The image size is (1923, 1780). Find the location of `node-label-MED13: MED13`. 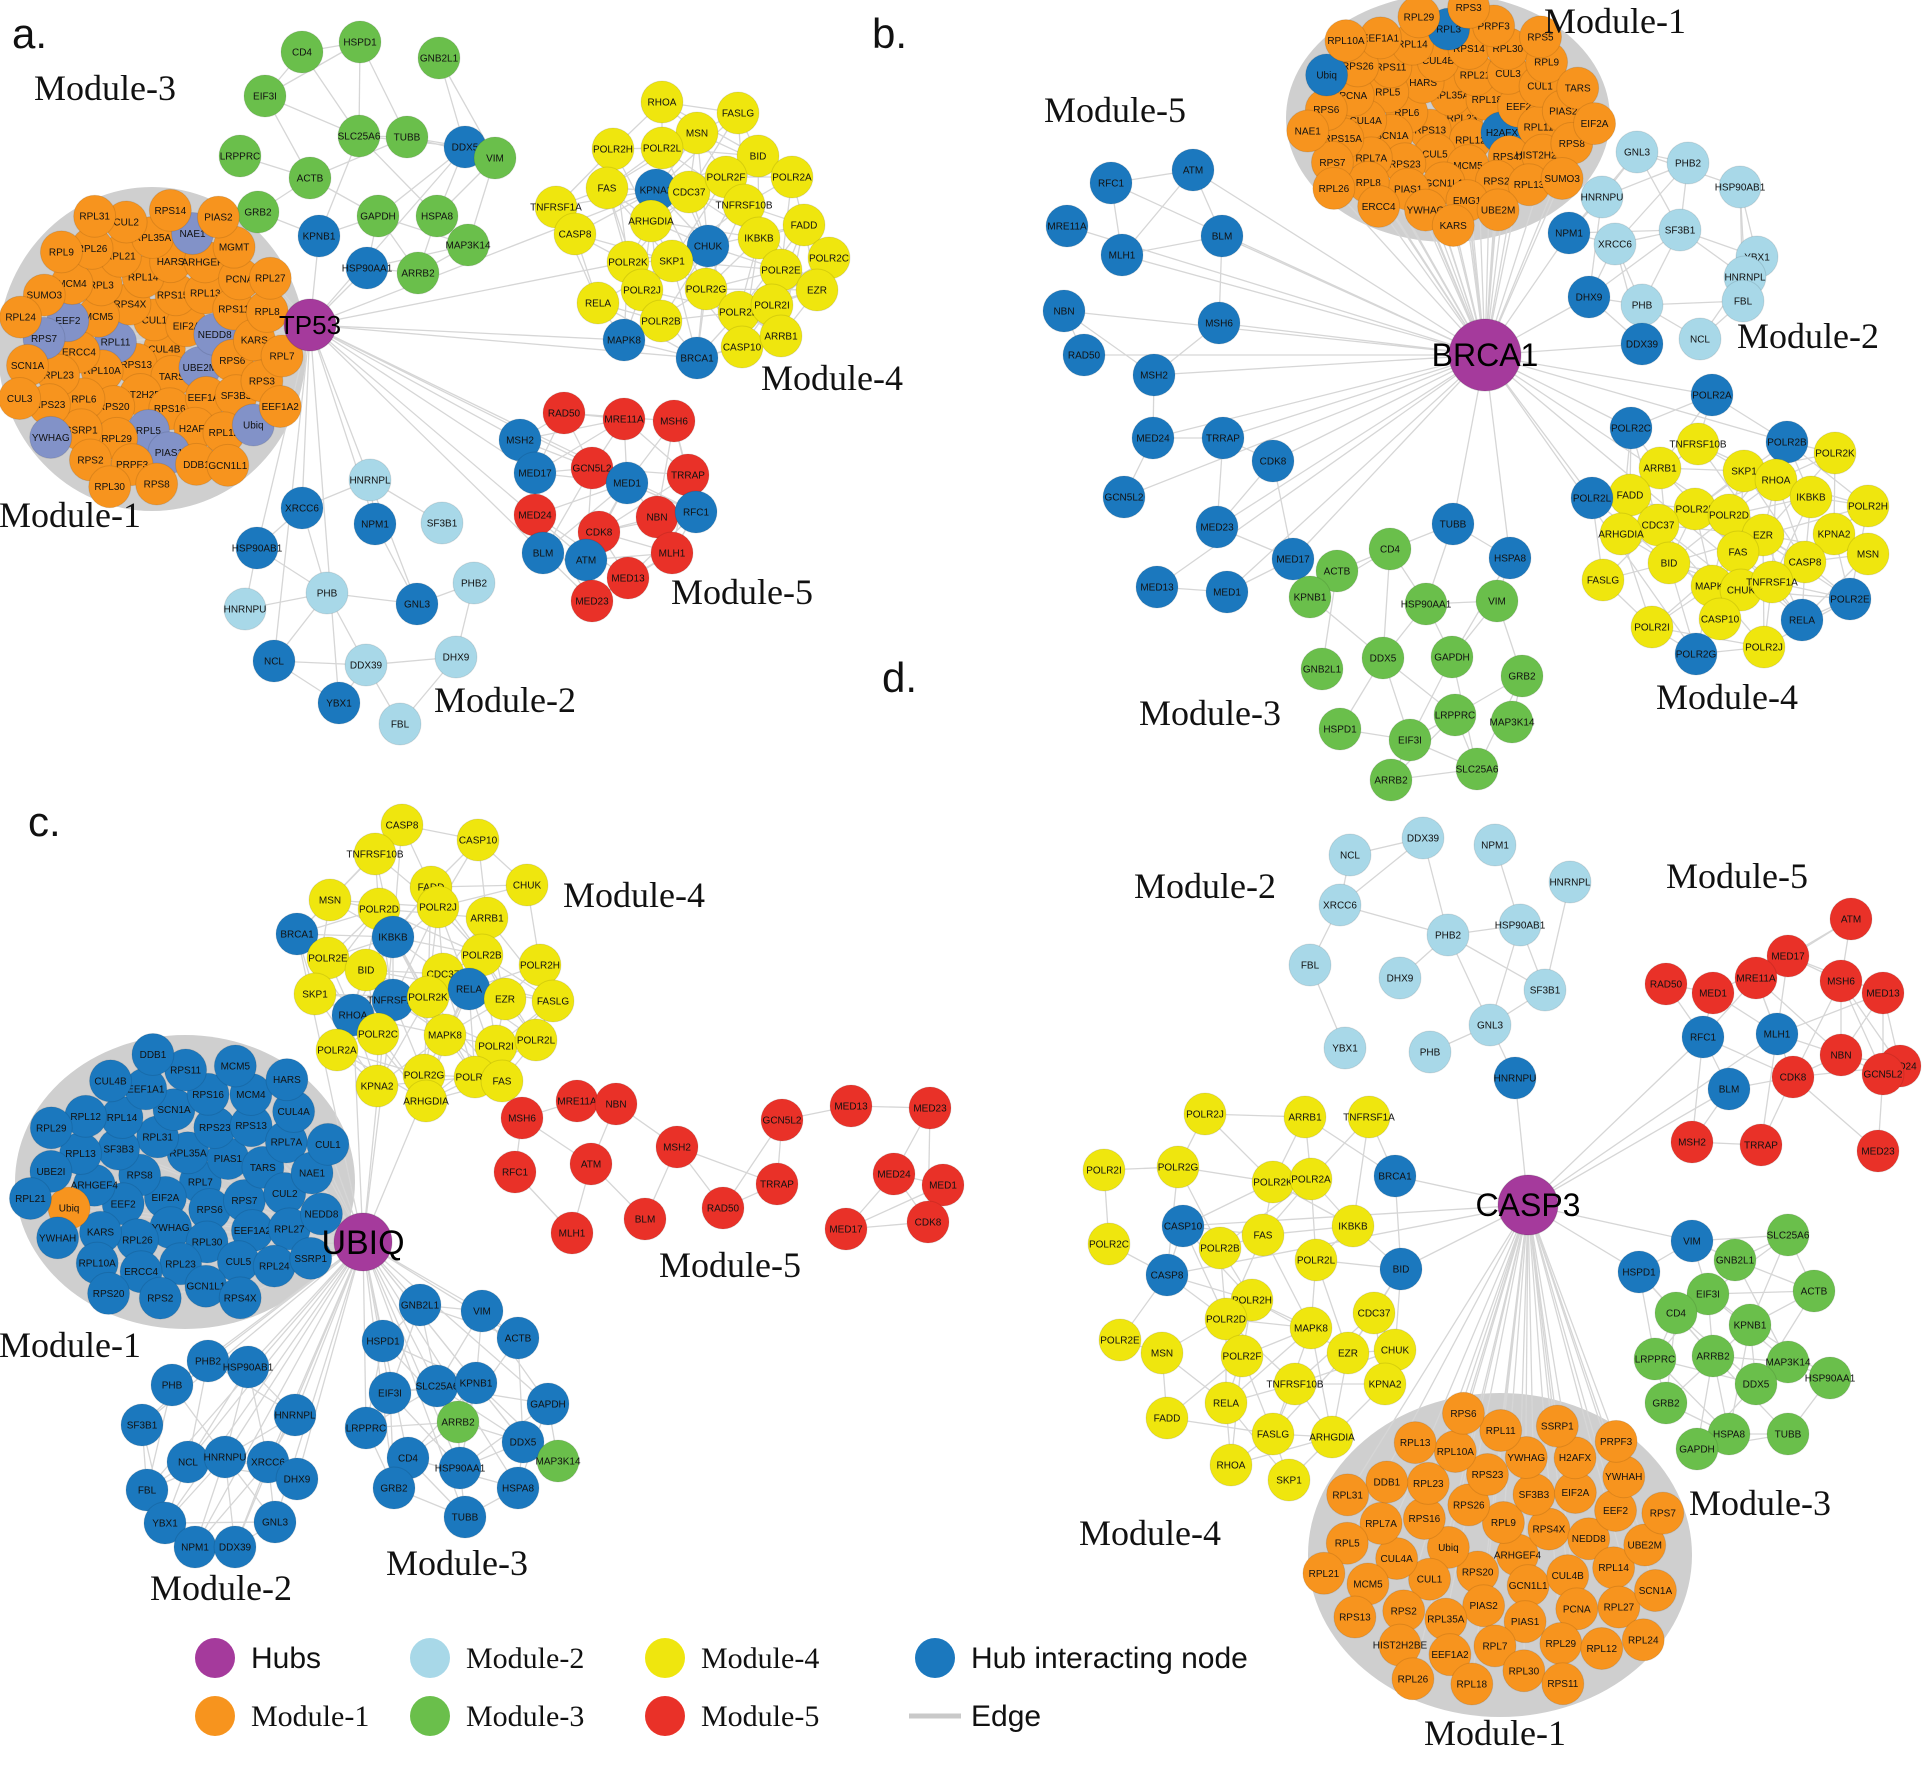

node-label-MED13: MED13 is located at coordinates (1157, 588).